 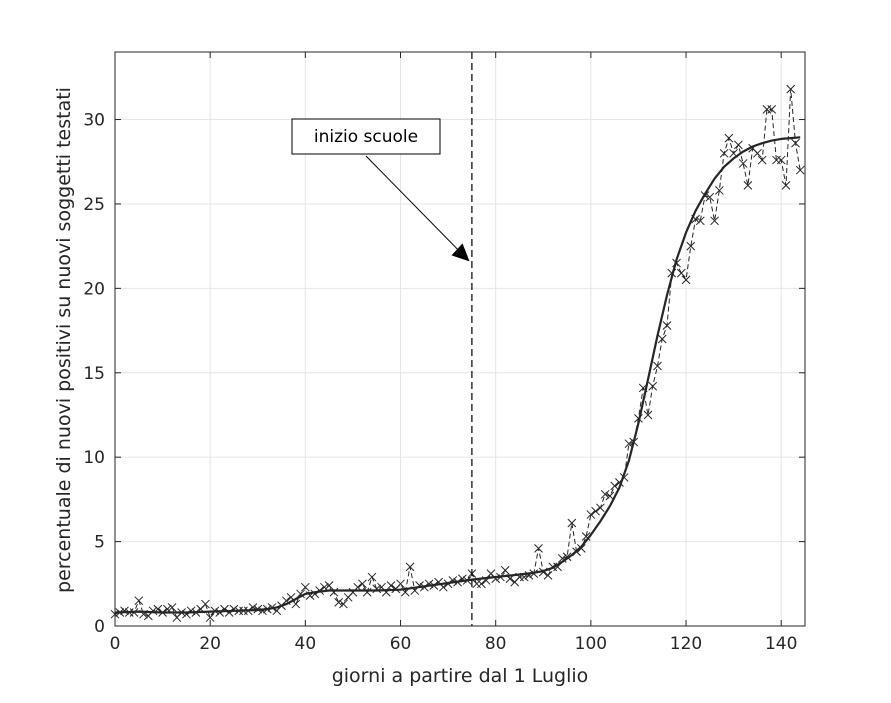 I want to click on x-tick-label: 20, so click(x=210, y=644).